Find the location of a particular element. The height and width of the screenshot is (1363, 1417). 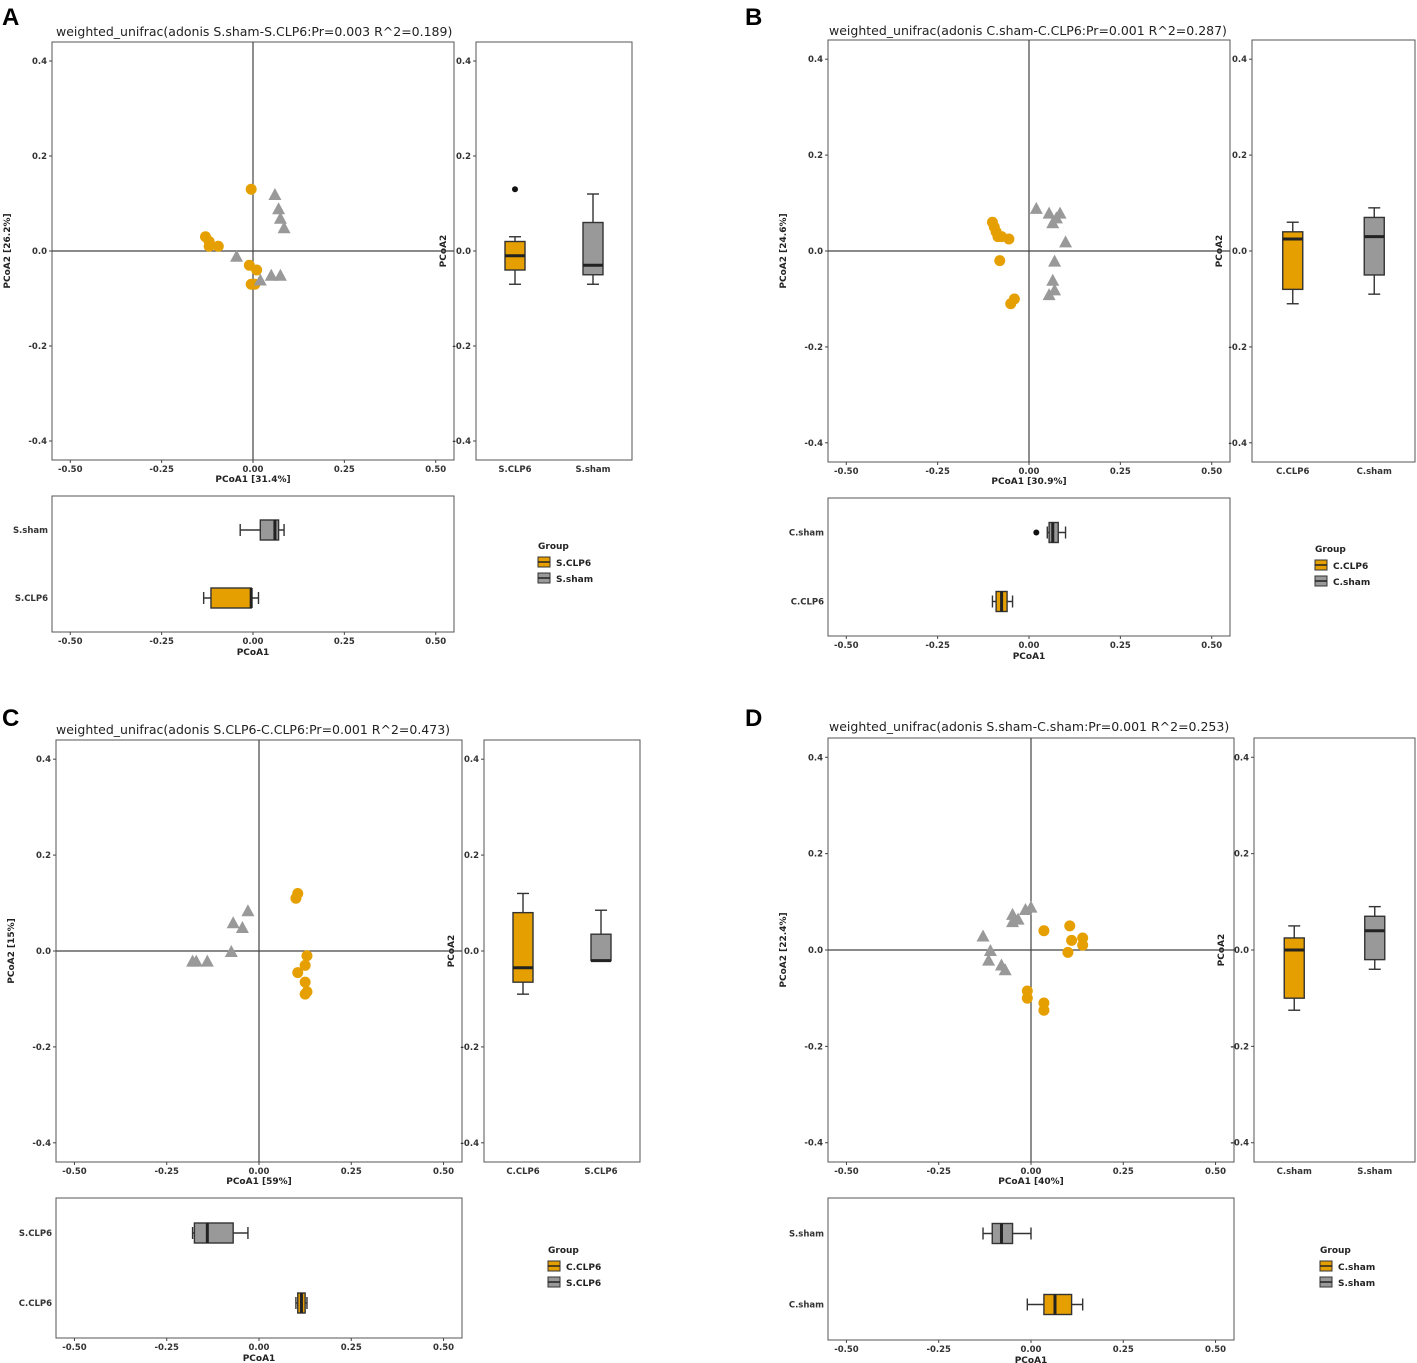

panel-d-by-tick-label: 0.2 is located at coordinates (1241, 855).